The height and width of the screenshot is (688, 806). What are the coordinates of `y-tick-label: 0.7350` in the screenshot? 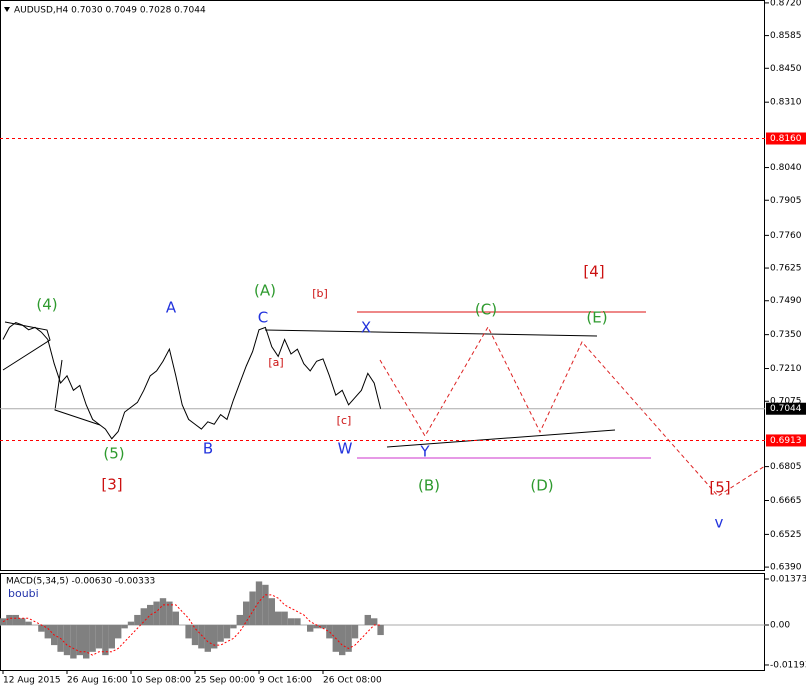 It's located at (786, 335).